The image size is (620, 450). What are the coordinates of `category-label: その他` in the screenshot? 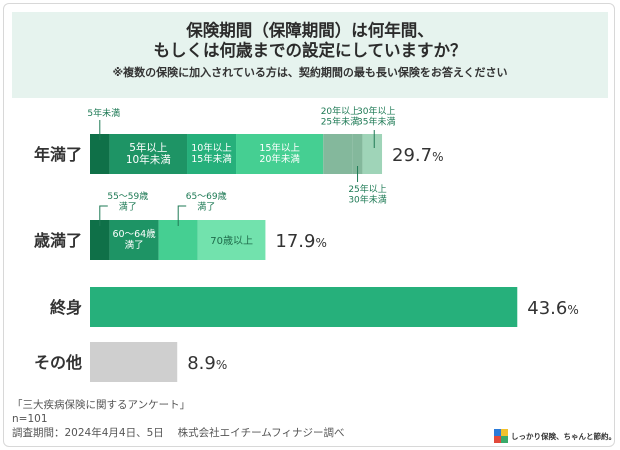 It's located at (58, 362).